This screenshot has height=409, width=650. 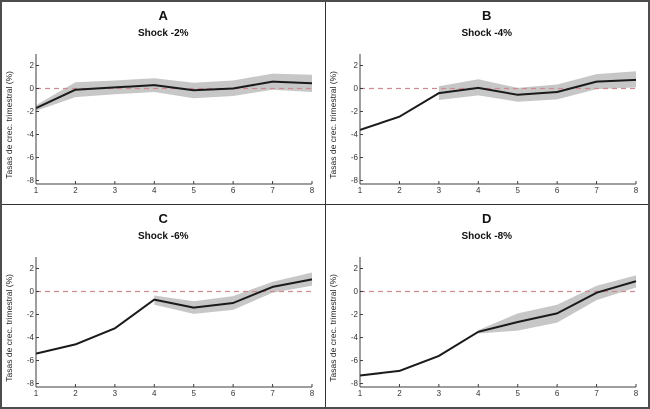 I want to click on panel-letter: A, so click(x=163, y=15).